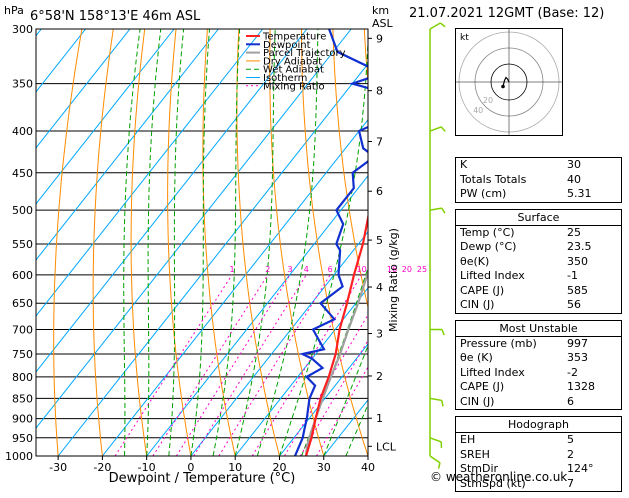 This screenshot has width=629, height=498. What do you see at coordinates (538, 387) in the screenshot?
I see `most-unstable-row: CAPE (J)1328` at bounding box center [538, 387].